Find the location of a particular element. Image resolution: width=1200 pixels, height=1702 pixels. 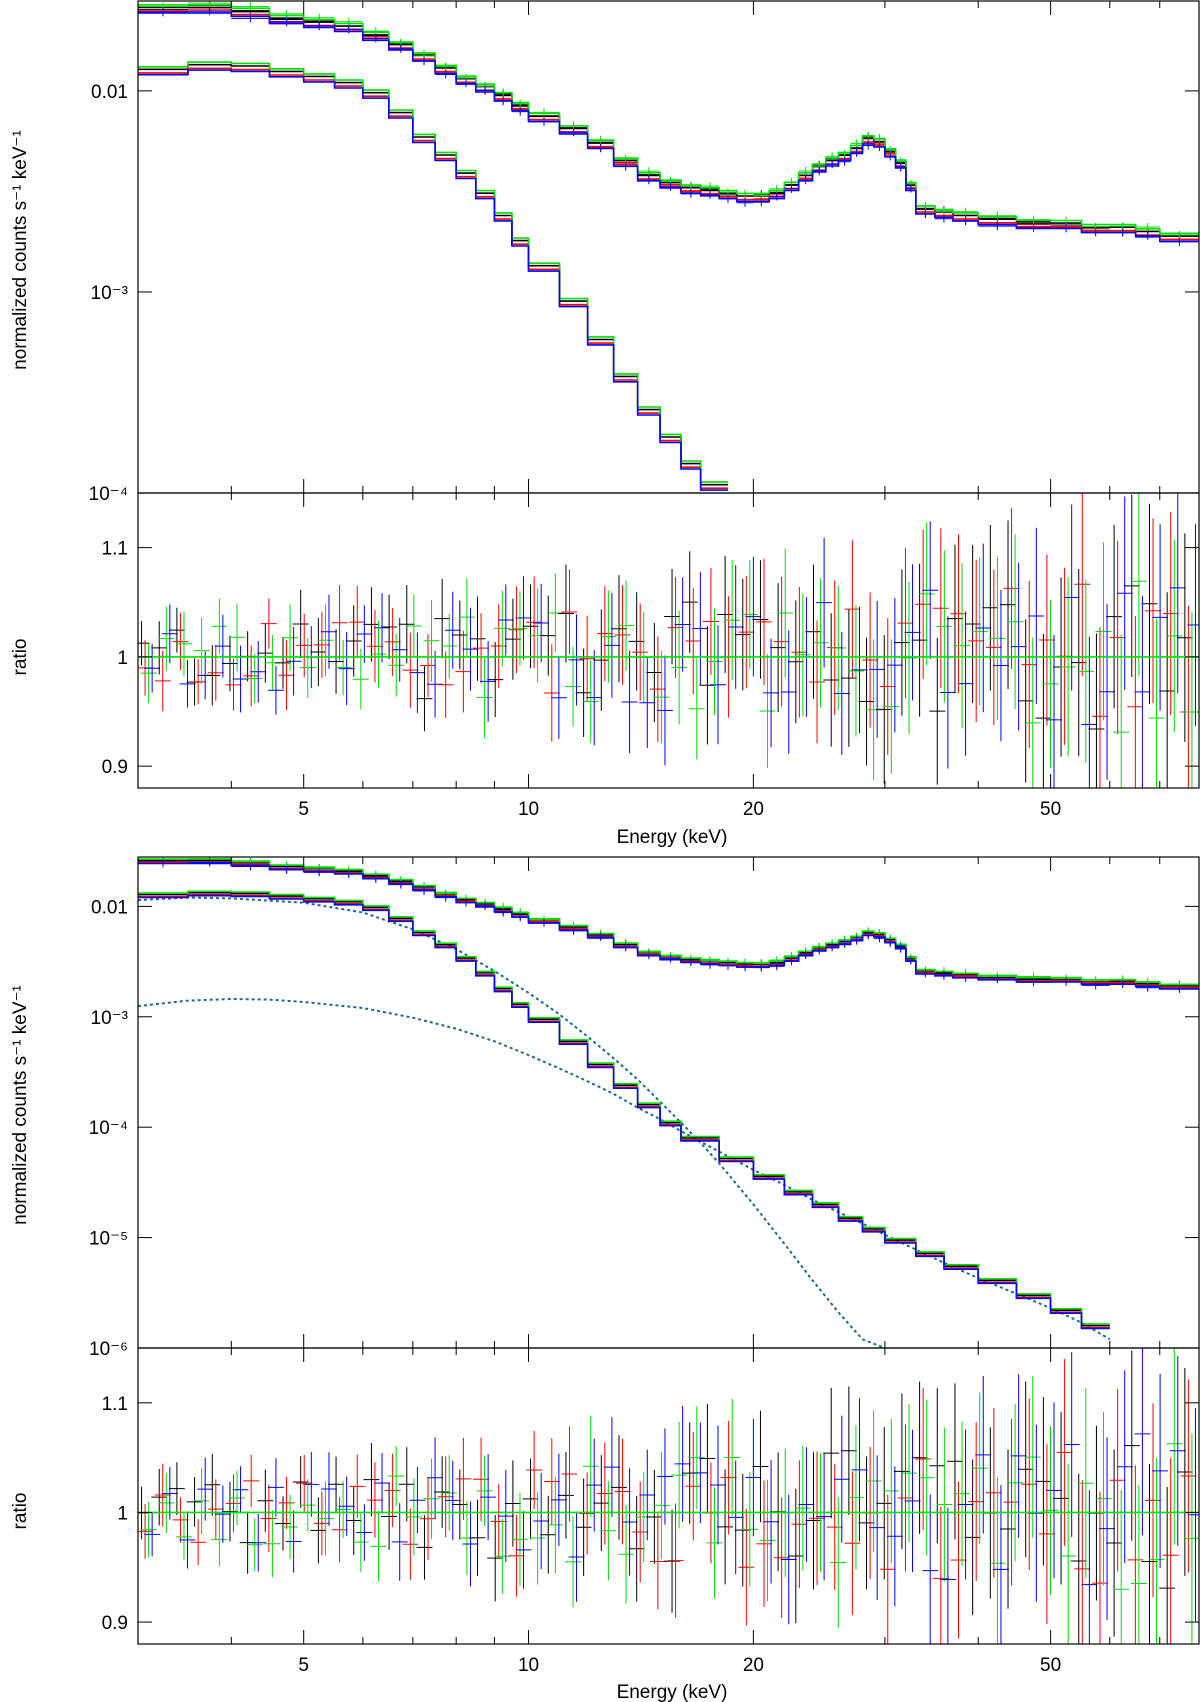

bottom-xlabel: Energy (keV) is located at coordinates (672, 1692).